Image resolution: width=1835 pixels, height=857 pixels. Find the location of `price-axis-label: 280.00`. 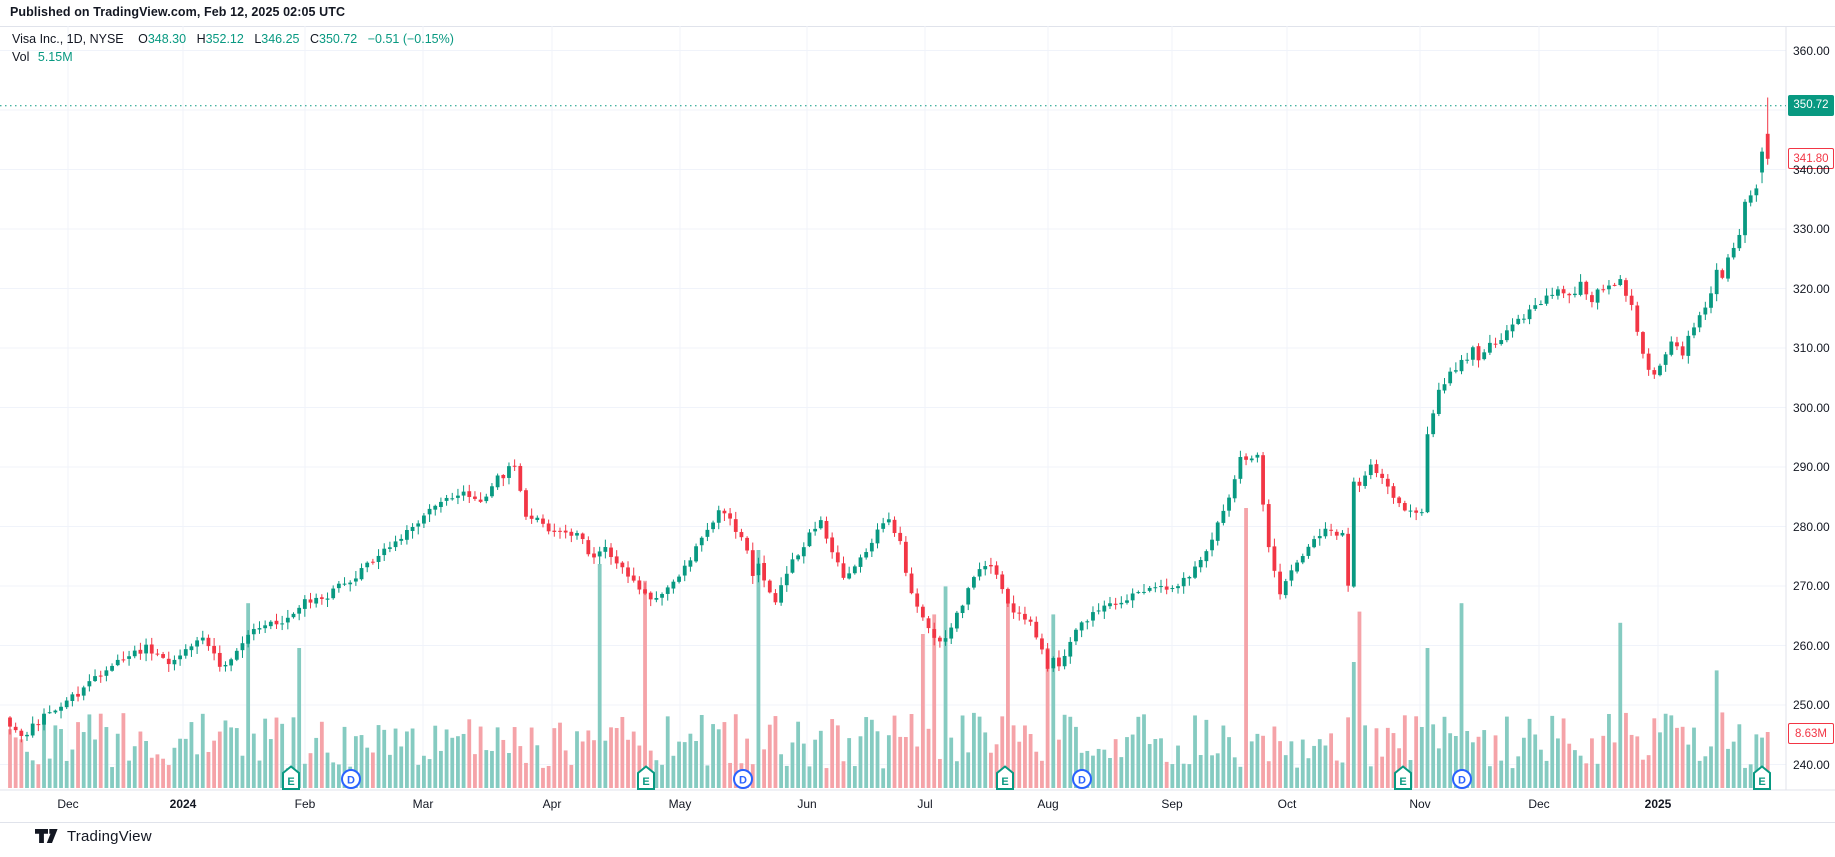

price-axis-label: 280.00 is located at coordinates (1811, 526).